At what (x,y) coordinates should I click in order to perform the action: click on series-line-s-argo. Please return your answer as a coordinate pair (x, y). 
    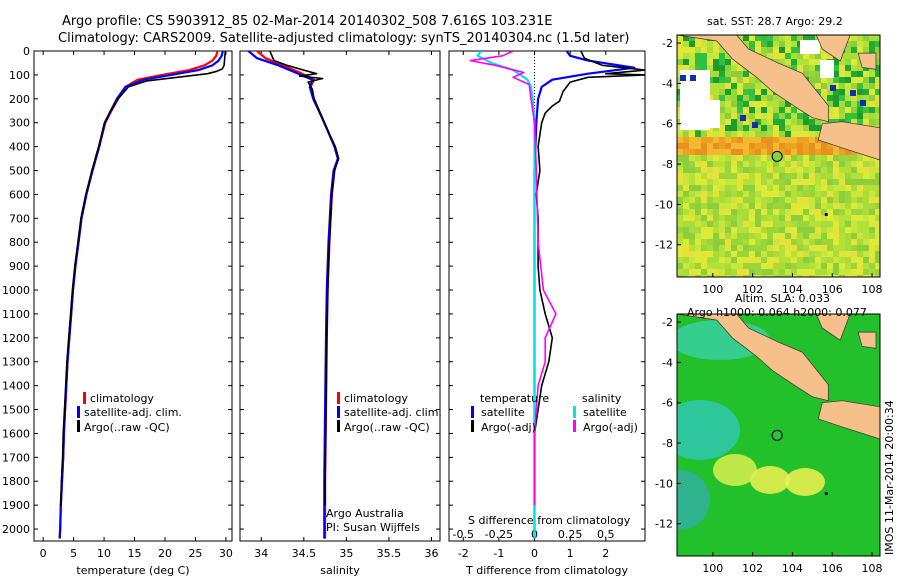
    Looking at the image, I should click on (513, 278).